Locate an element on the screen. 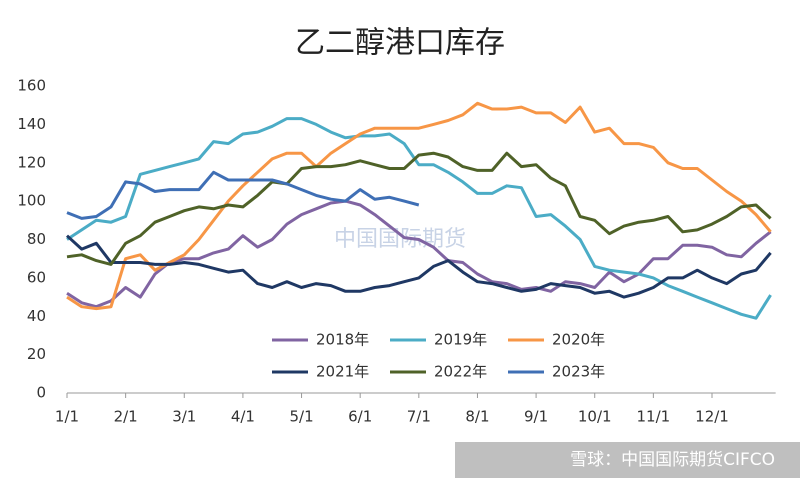 This screenshot has width=800, height=484. x-tick-label: 1/1 is located at coordinates (67, 417).